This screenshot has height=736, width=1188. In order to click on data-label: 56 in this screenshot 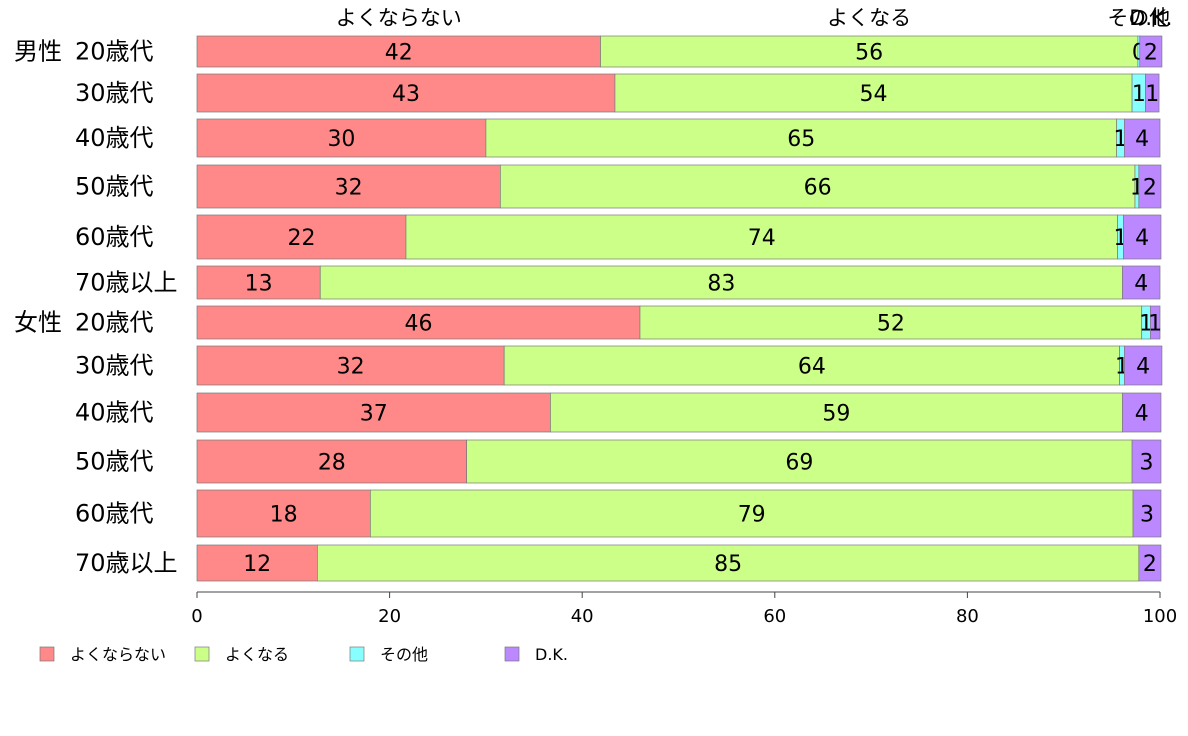, I will do `click(869, 53)`.